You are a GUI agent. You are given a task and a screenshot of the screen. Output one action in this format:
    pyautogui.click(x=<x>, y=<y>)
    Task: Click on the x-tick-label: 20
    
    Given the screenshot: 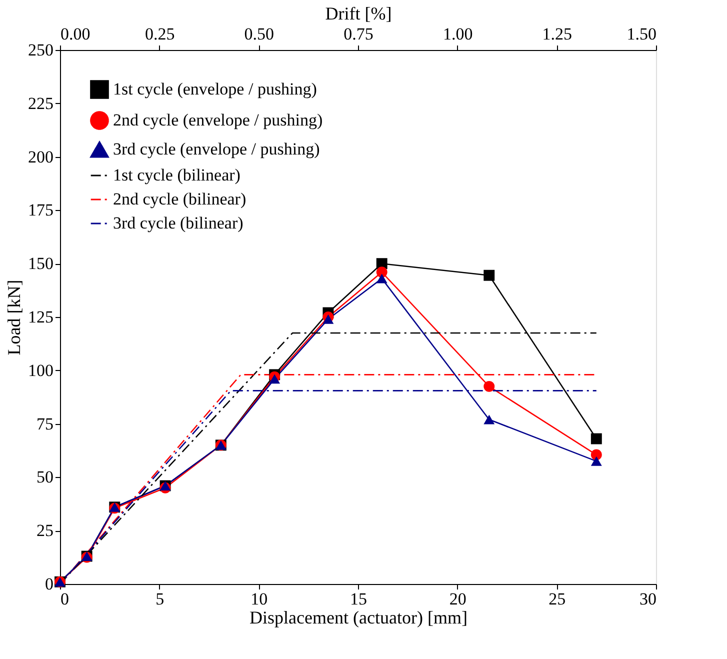 What is the action you would take?
    pyautogui.click(x=457, y=599)
    